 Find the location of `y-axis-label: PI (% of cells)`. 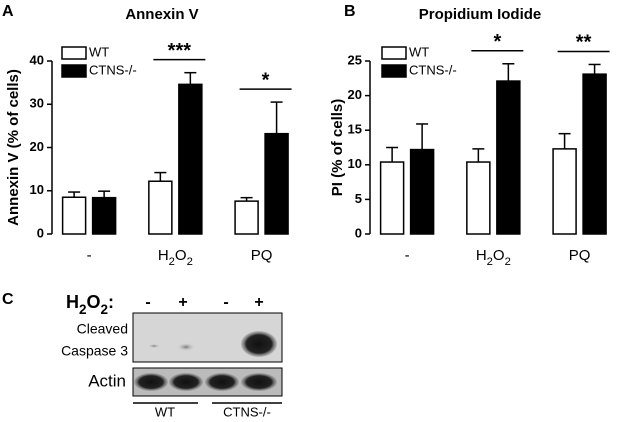

y-axis-label: PI (% of cells) is located at coordinates (337, 148).